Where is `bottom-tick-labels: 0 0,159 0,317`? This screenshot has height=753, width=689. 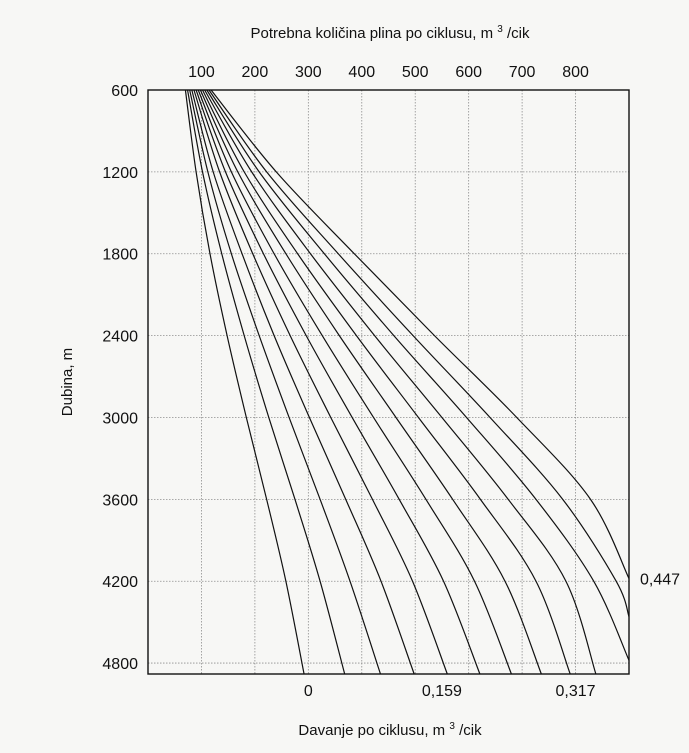 bottom-tick-labels: 0 0,159 0,317 is located at coordinates (450, 691).